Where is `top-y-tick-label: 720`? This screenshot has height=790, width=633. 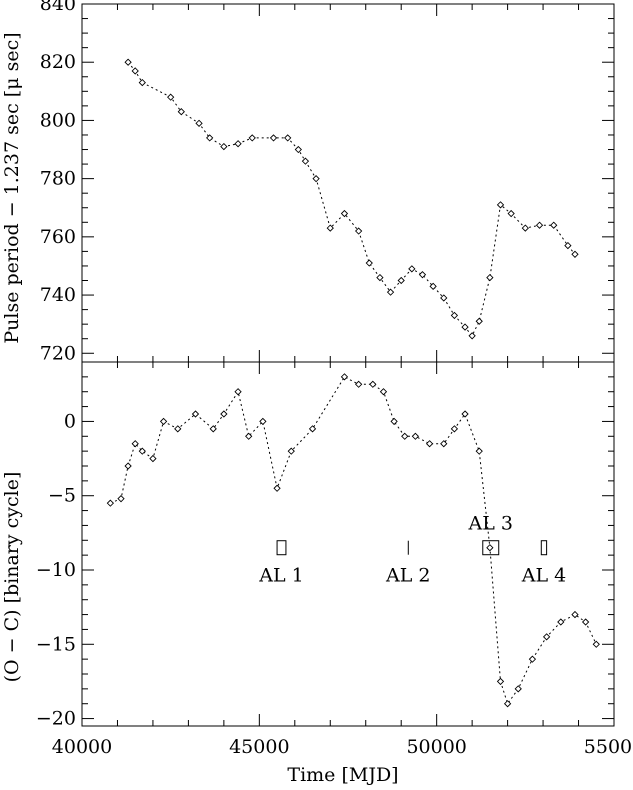
top-y-tick-label: 720 is located at coordinates (58, 353).